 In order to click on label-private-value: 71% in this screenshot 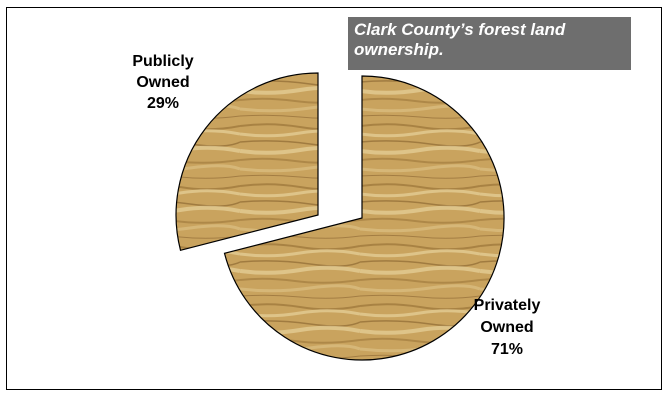, I will do `click(507, 349)`.